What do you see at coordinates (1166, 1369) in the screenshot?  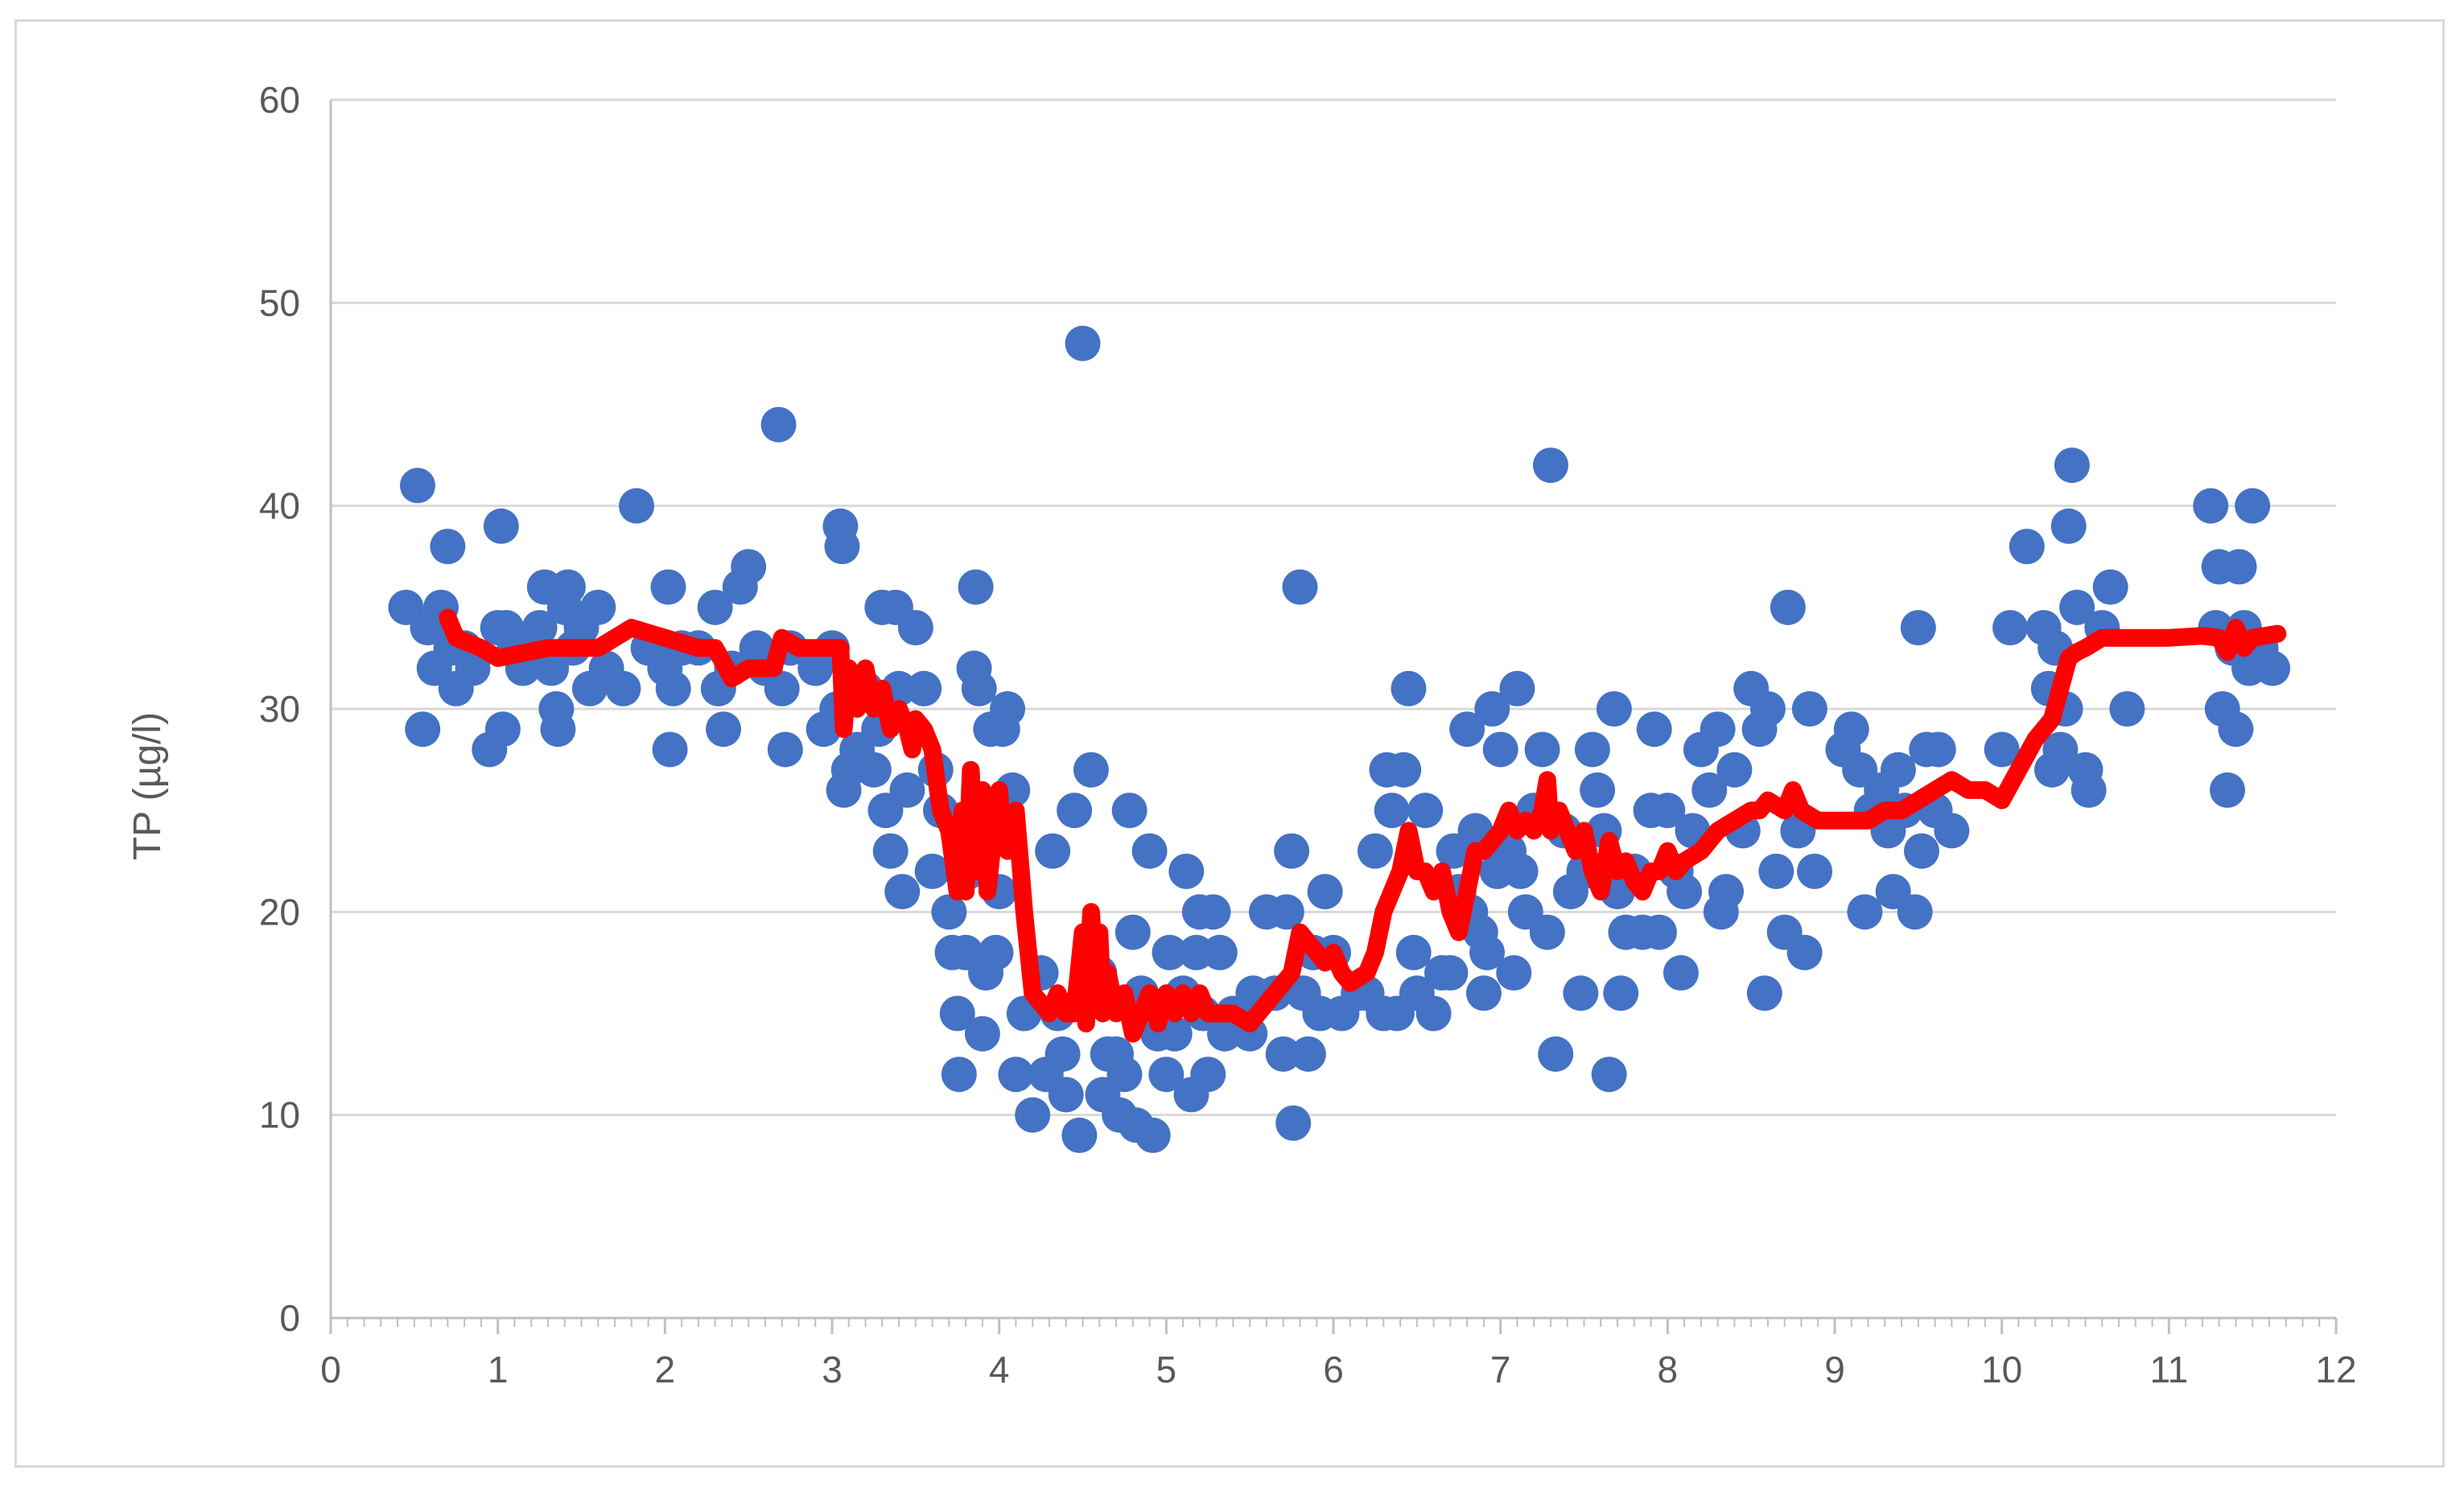 I see `x-tick-label-5: 5` at bounding box center [1166, 1369].